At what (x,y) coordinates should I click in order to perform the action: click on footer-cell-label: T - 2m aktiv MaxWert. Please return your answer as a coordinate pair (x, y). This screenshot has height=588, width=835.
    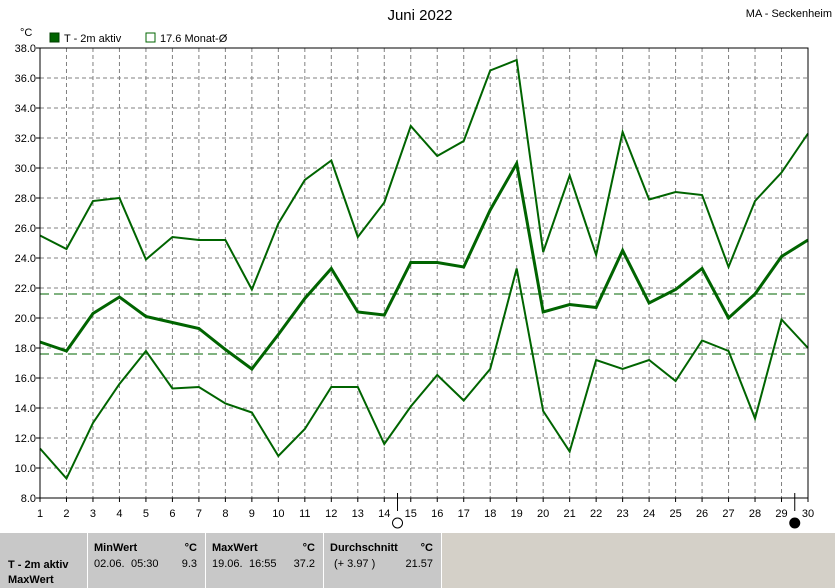
    Looking at the image, I should click on (44, 560).